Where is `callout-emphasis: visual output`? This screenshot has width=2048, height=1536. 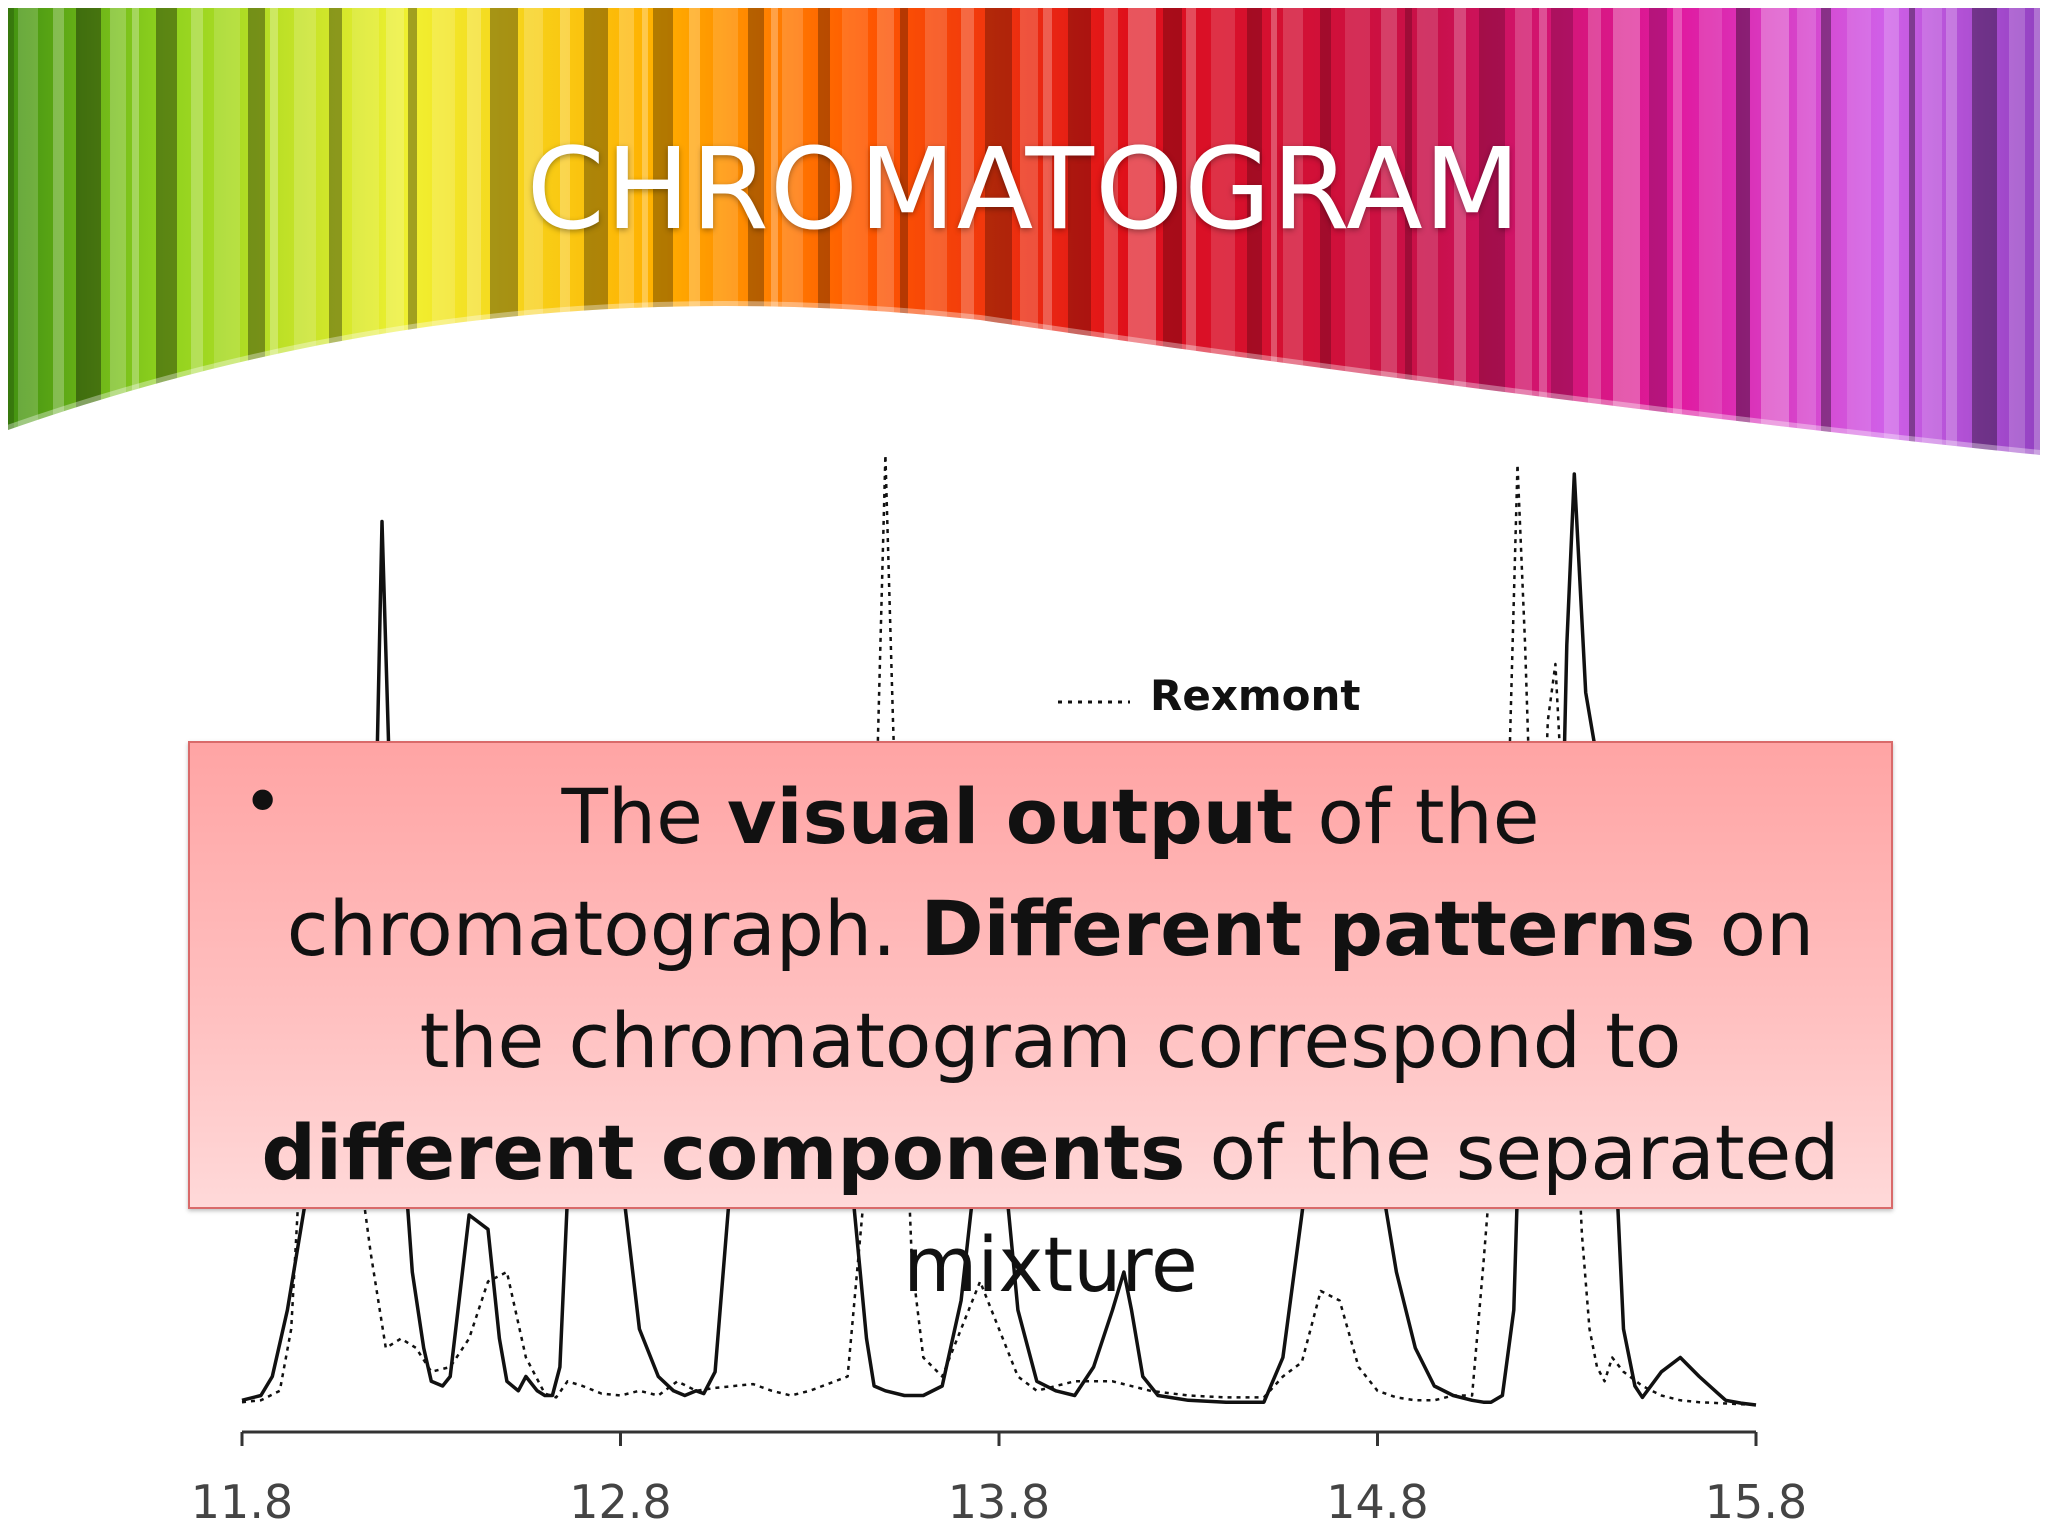
callout-emphasis: visual output is located at coordinates (1010, 816).